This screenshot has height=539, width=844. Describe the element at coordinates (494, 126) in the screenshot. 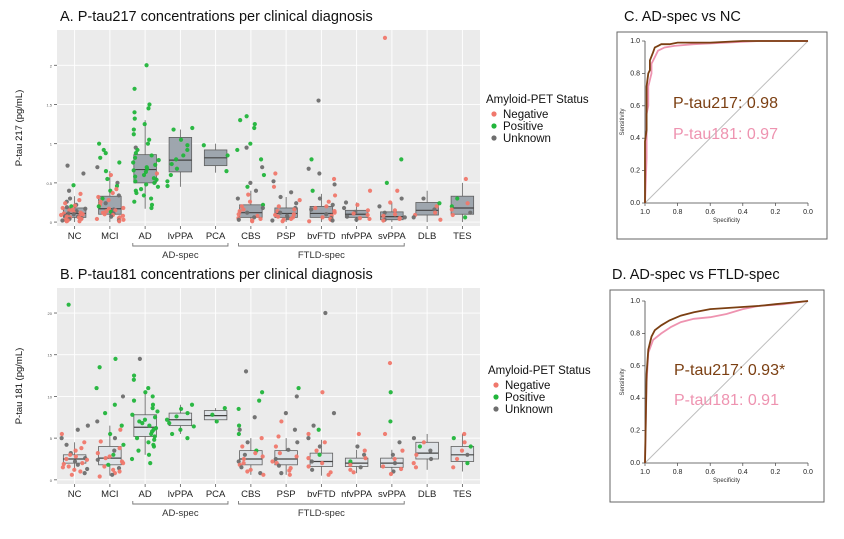

I see `legend-swatch` at that location.